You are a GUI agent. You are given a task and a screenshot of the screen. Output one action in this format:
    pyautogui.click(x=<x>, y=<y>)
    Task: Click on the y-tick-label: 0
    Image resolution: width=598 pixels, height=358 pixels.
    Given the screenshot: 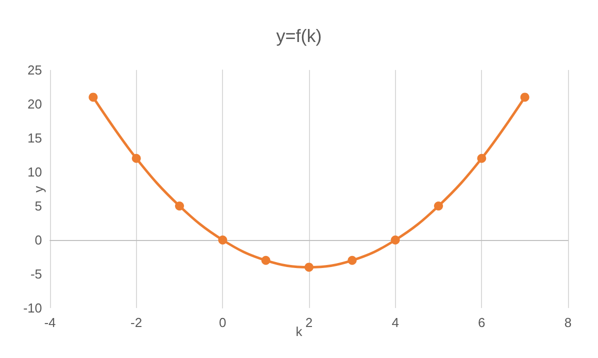 What is the action you would take?
    pyautogui.click(x=38, y=240)
    